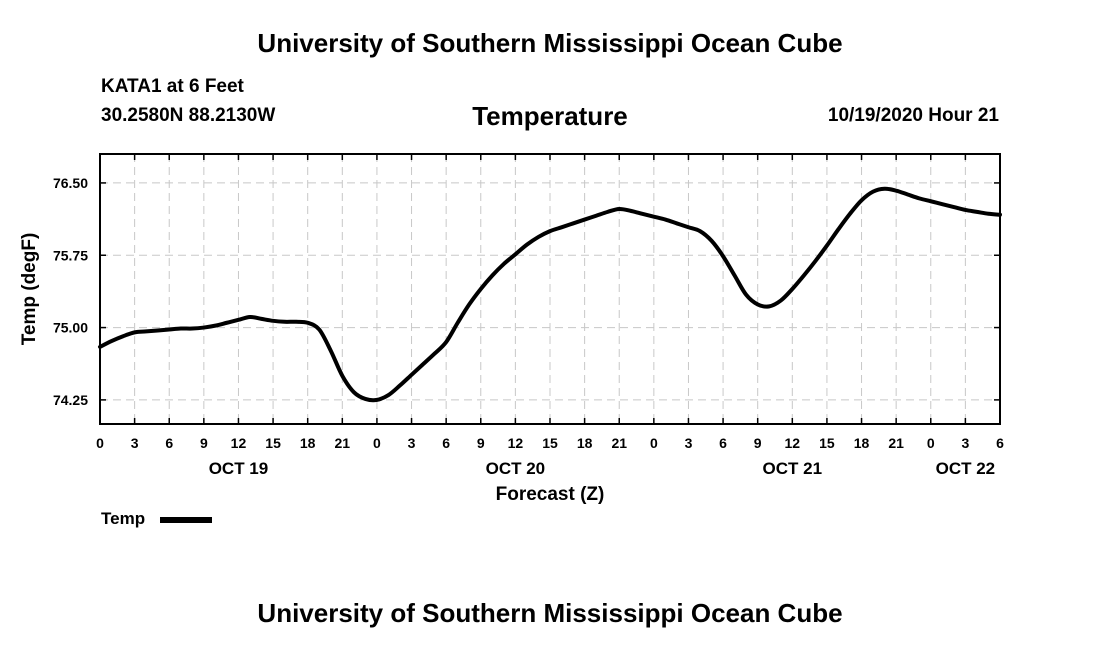 This screenshot has width=1100, height=650. What do you see at coordinates (188, 115) in the screenshot?
I see `station-coords: 30.2580N 88.2130W` at bounding box center [188, 115].